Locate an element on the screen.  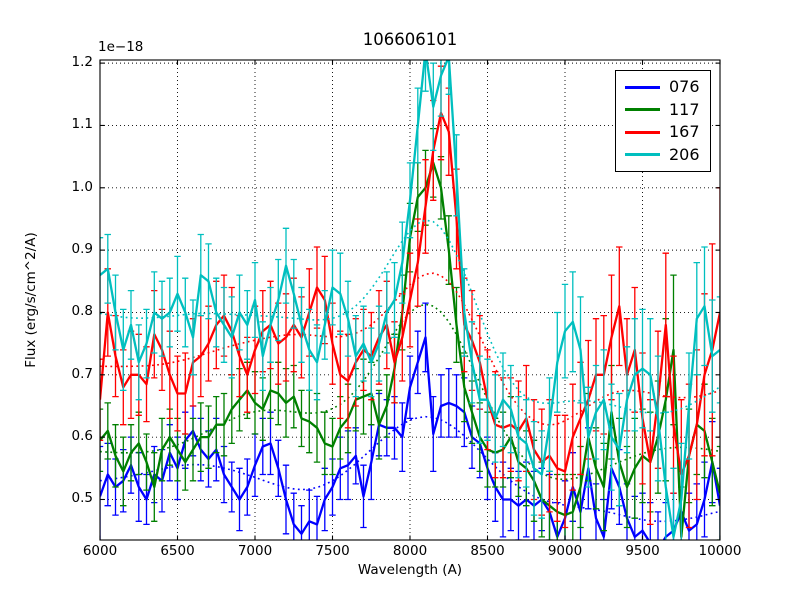
legend-item: 117 is located at coordinates (662, 110).